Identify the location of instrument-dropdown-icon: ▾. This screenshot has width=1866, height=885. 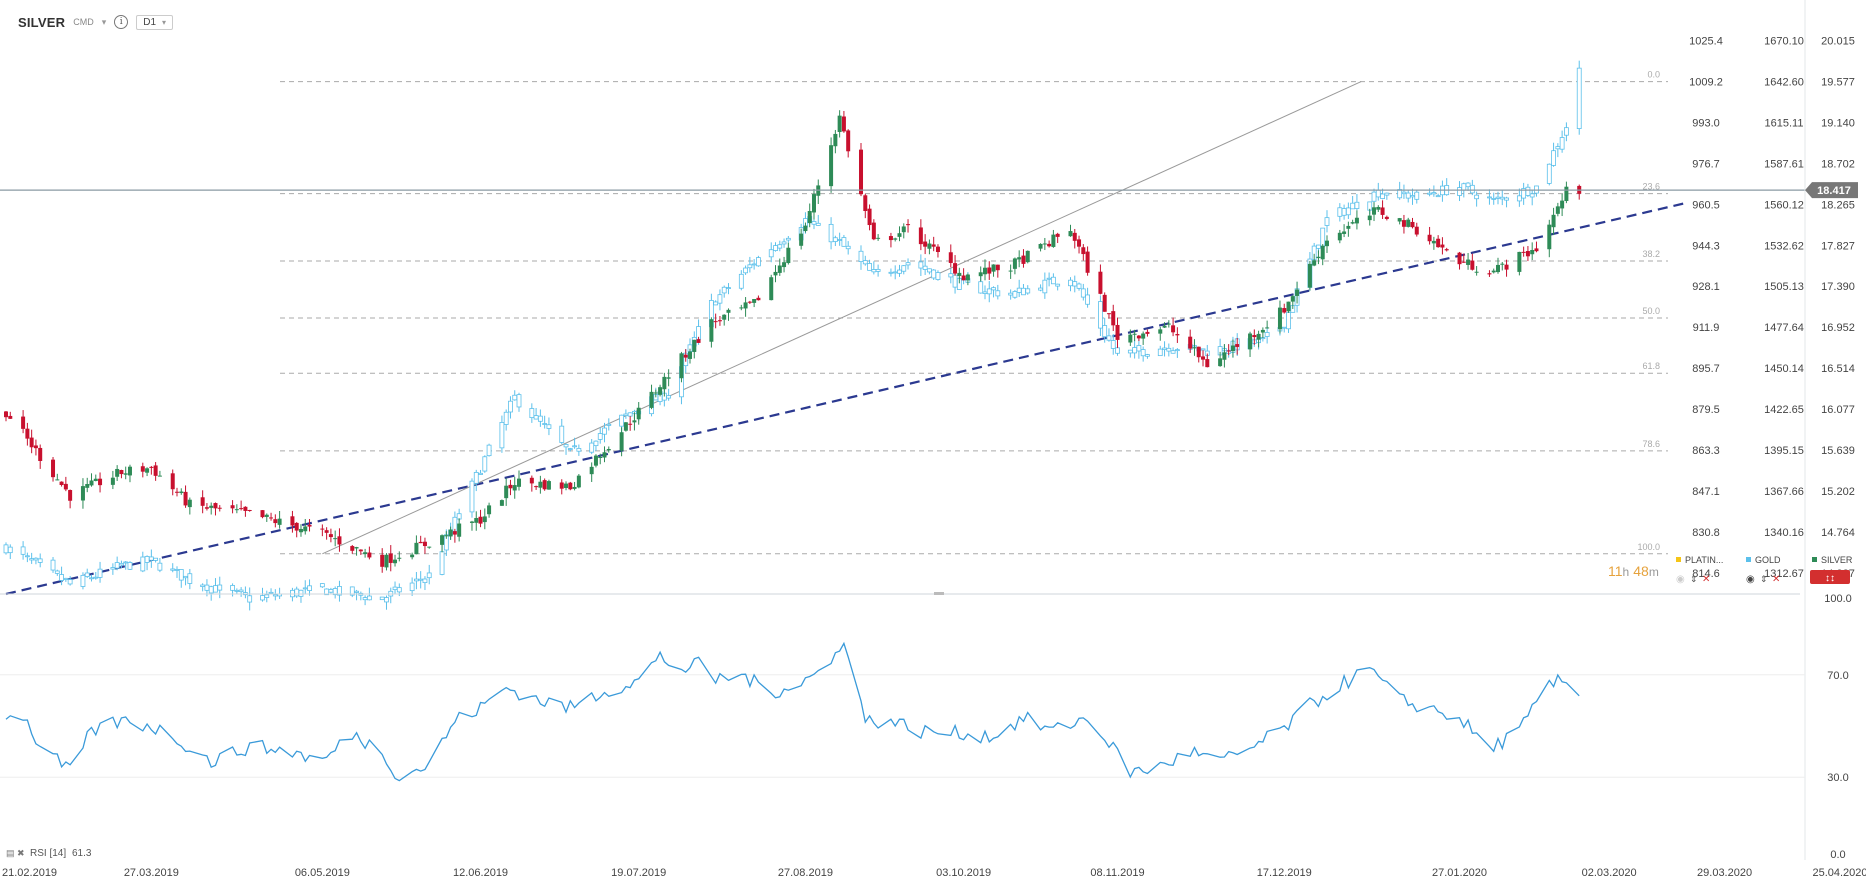
(104, 21).